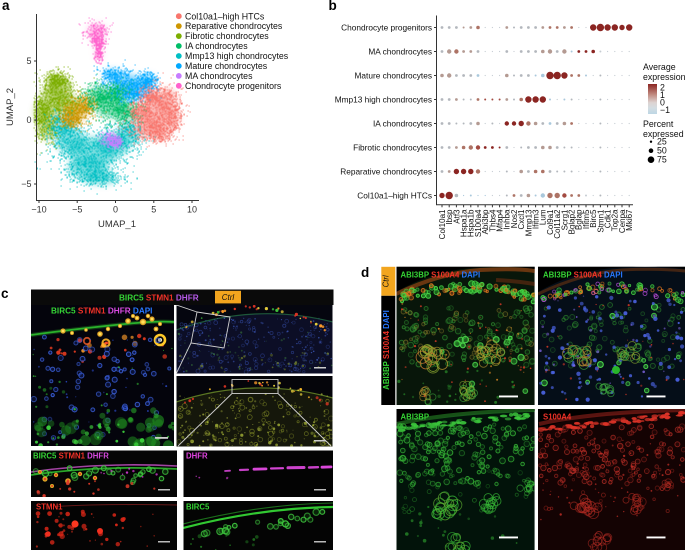 This screenshot has width=685, height=550. I want to click on svg-text: Bglap2, so click(572, 221).